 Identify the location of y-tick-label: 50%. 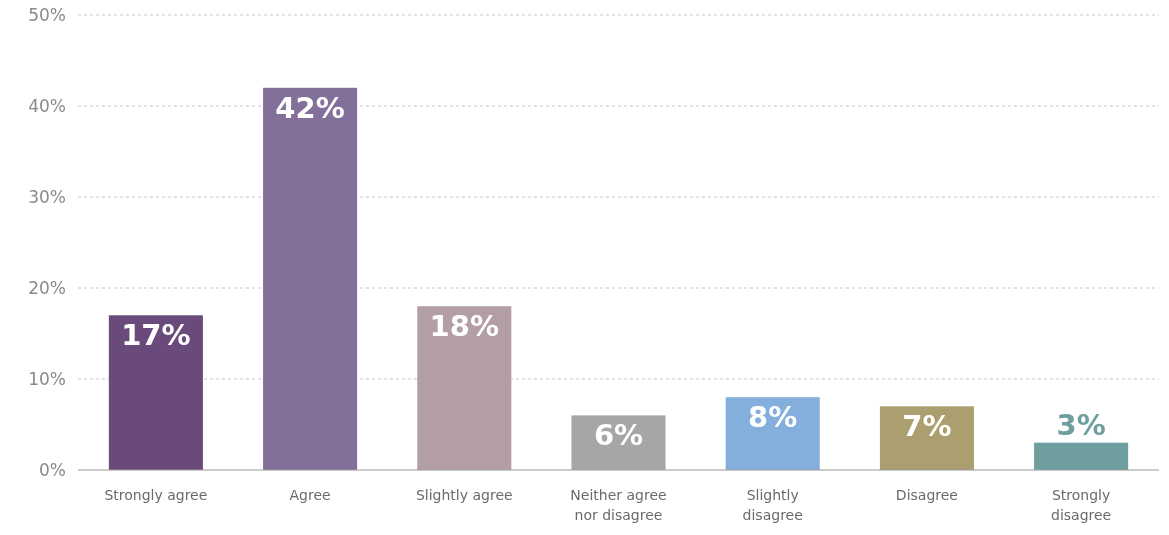
(47, 14).